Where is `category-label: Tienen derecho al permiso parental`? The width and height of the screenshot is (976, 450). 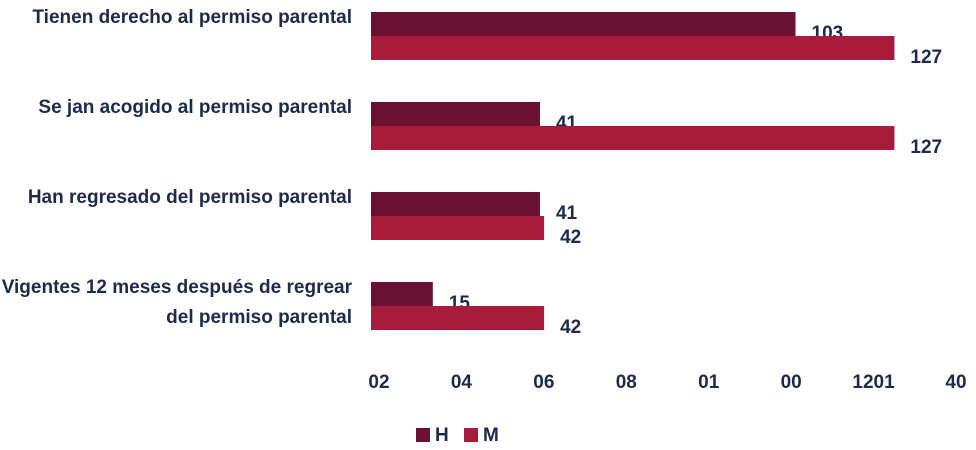
category-label: Tienen derecho al permiso parental is located at coordinates (192, 17).